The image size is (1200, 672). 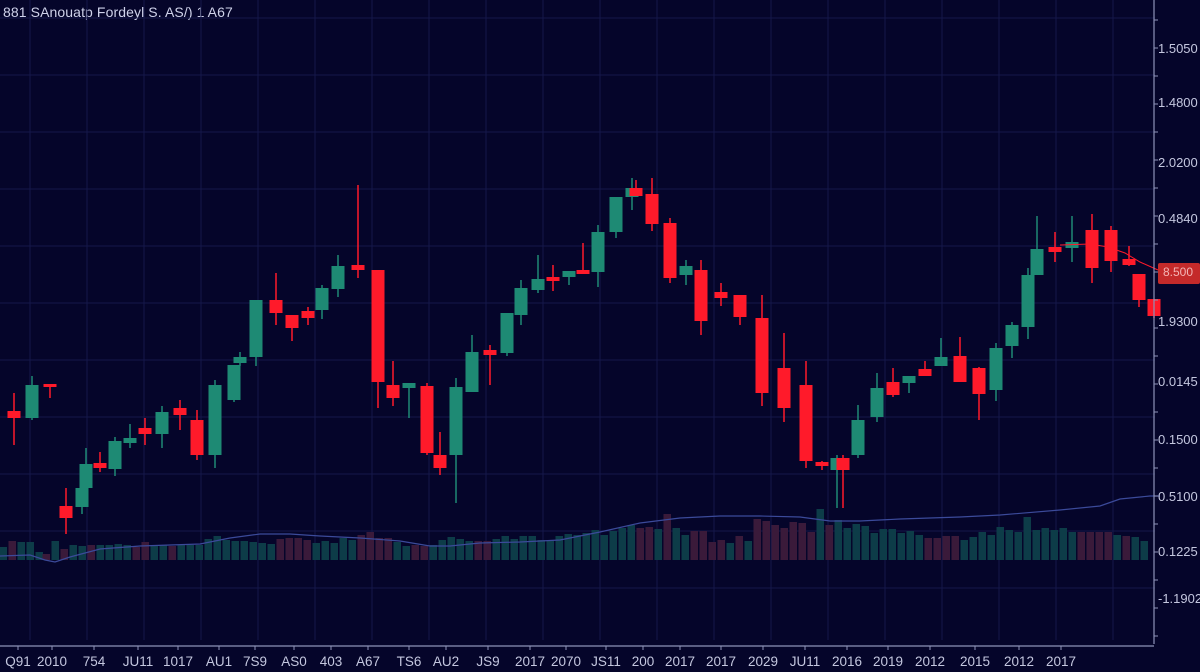 I want to click on x-tick-label: 2015, so click(x=975, y=661).